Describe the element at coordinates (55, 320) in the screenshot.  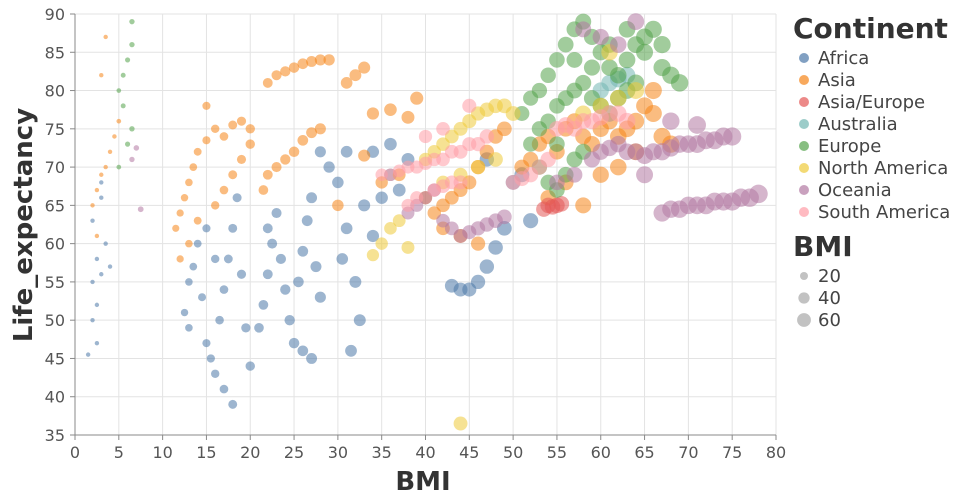
I see `y-tick-label: 50` at that location.